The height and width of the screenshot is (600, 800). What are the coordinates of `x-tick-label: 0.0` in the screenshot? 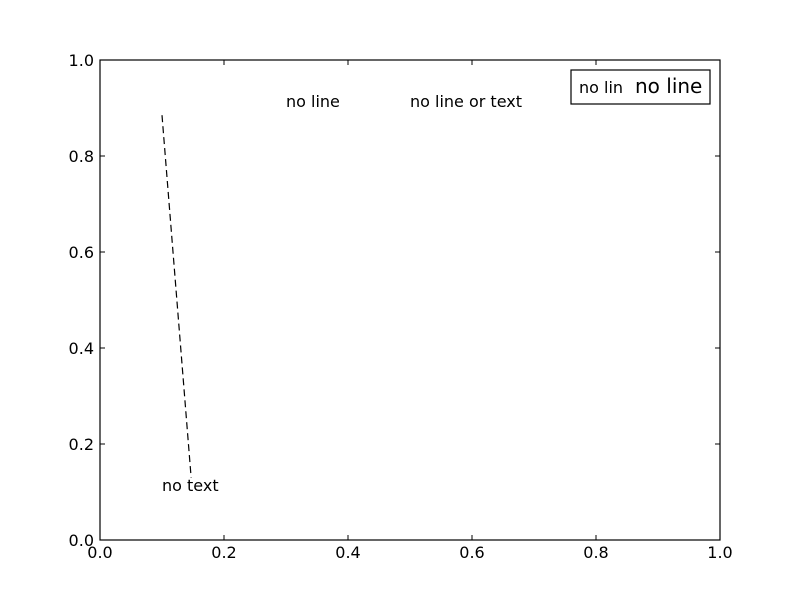 It's located at (99, 552).